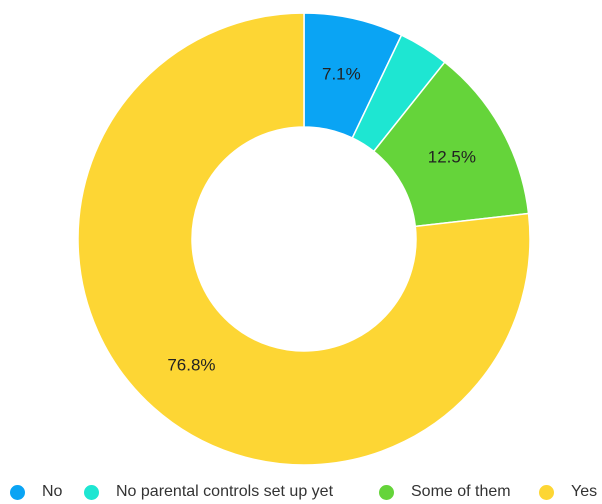 This screenshot has width=602, height=504. I want to click on legend-marker-no-parental-controls, so click(91, 492).